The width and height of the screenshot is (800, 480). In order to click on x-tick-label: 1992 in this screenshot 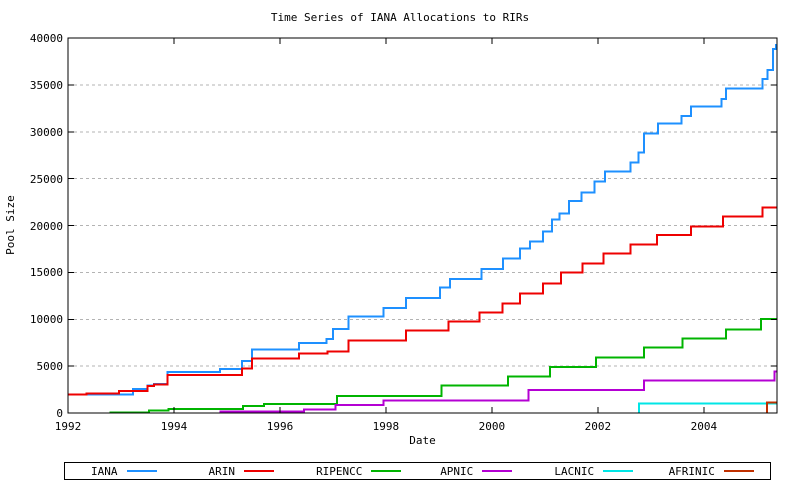, I will do `click(68, 426)`.